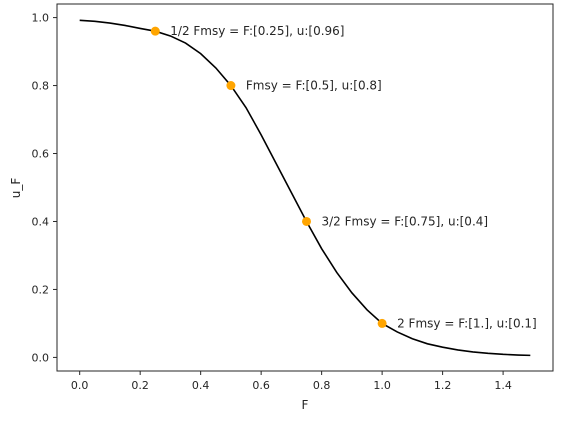 The image size is (562, 422). I want to click on y-axis-ticks: 0.0 0.2 0.4 0.6 0.8 1.0, so click(44, 188).